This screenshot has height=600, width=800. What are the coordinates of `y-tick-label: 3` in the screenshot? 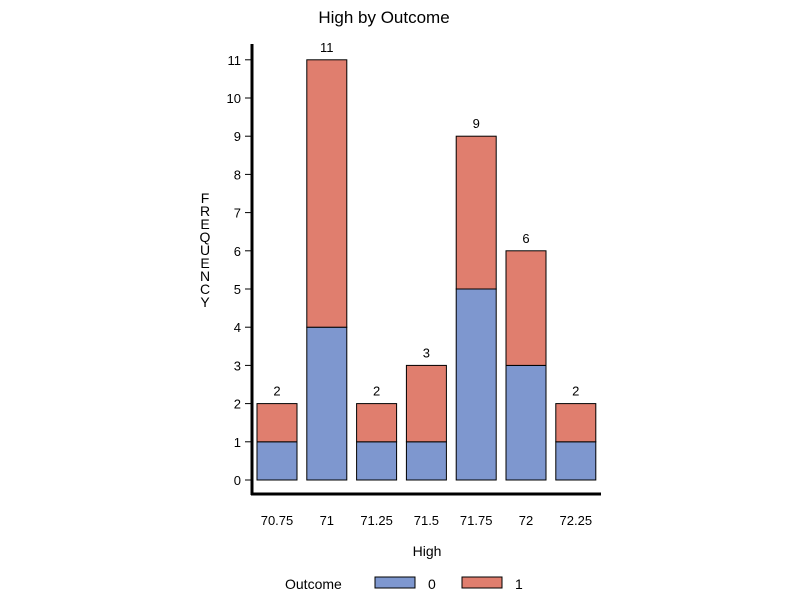 It's located at (237, 365).